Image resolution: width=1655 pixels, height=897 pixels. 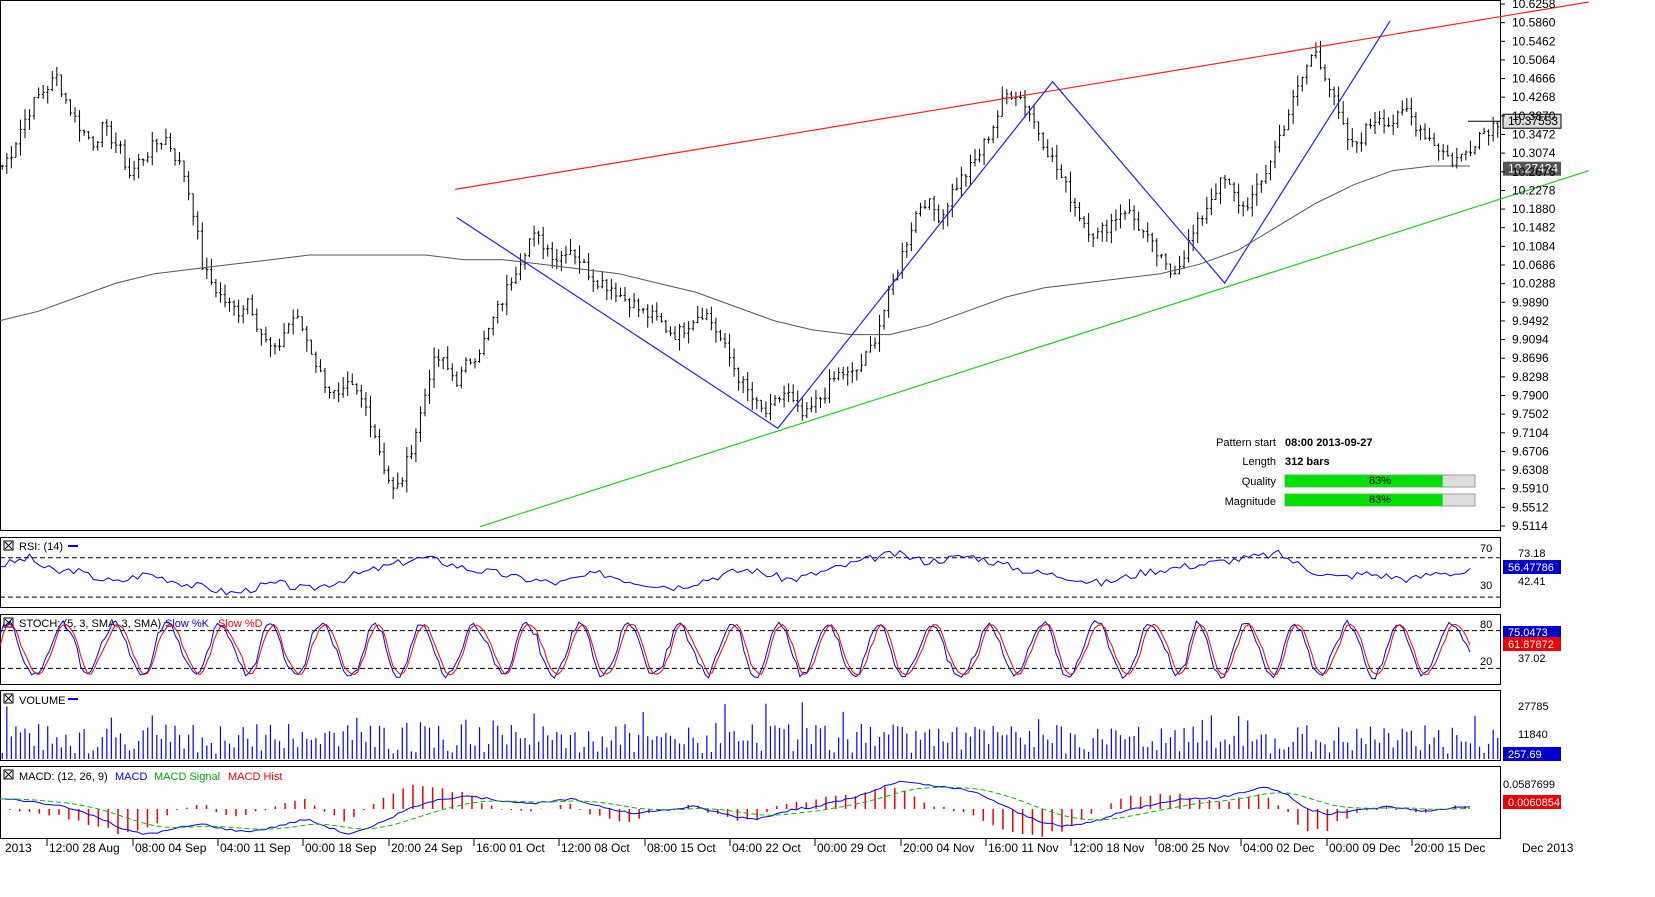 What do you see at coordinates (1364, 500) in the screenshot?
I see `magnitude-bar-fill` at bounding box center [1364, 500].